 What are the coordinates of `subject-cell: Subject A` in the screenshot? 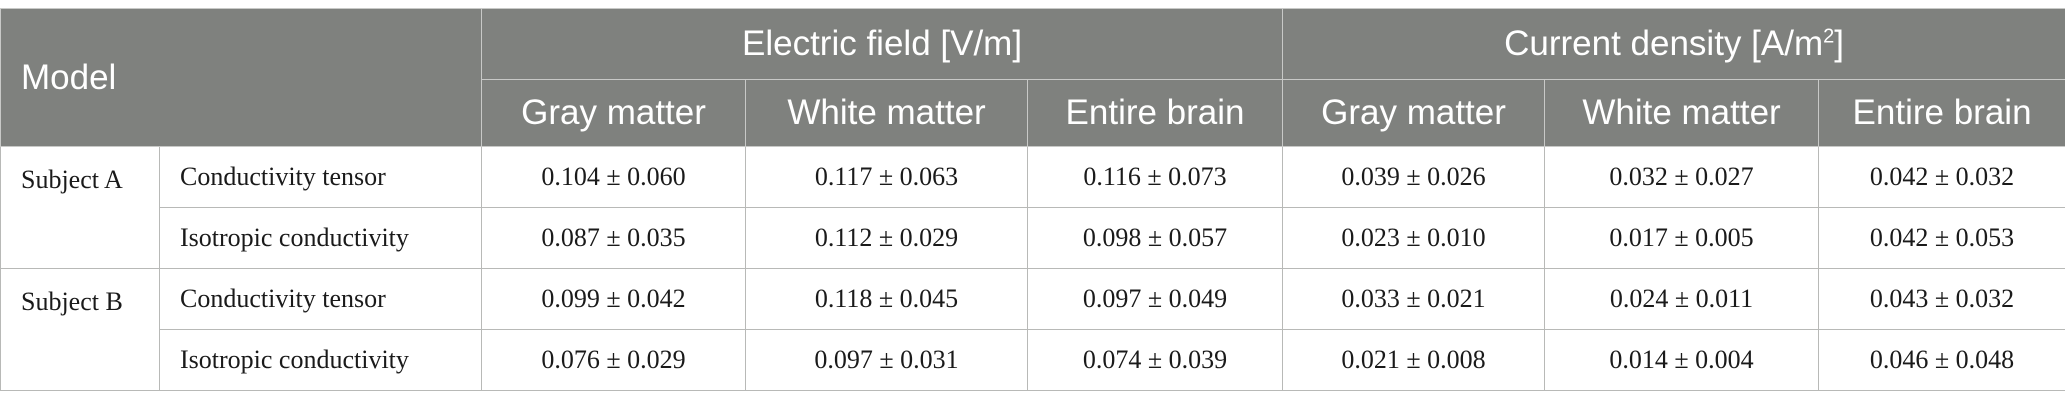 It's located at (80, 207).